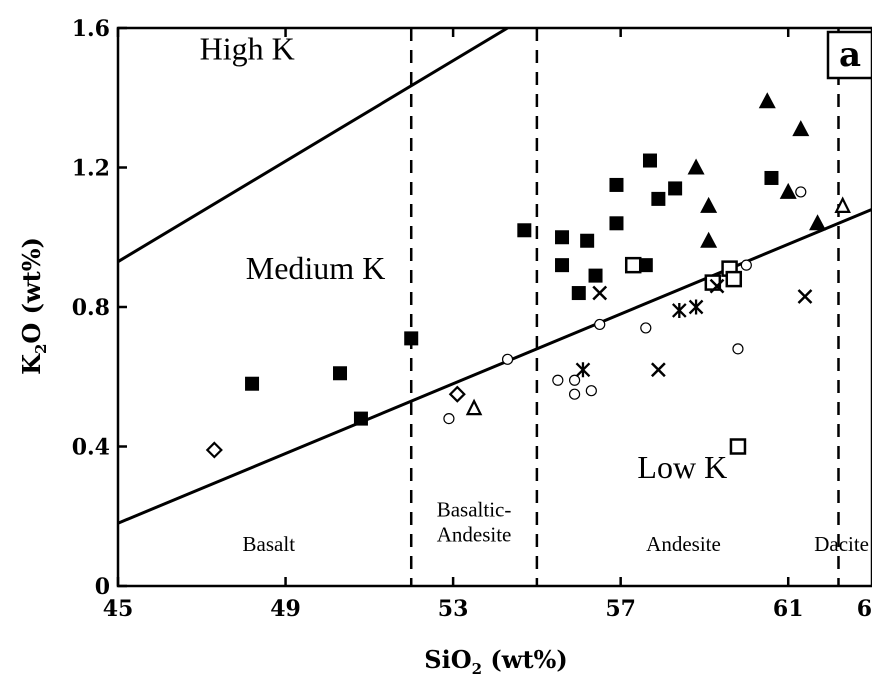  I want to click on x-tick-label: 57, so click(620, 609).